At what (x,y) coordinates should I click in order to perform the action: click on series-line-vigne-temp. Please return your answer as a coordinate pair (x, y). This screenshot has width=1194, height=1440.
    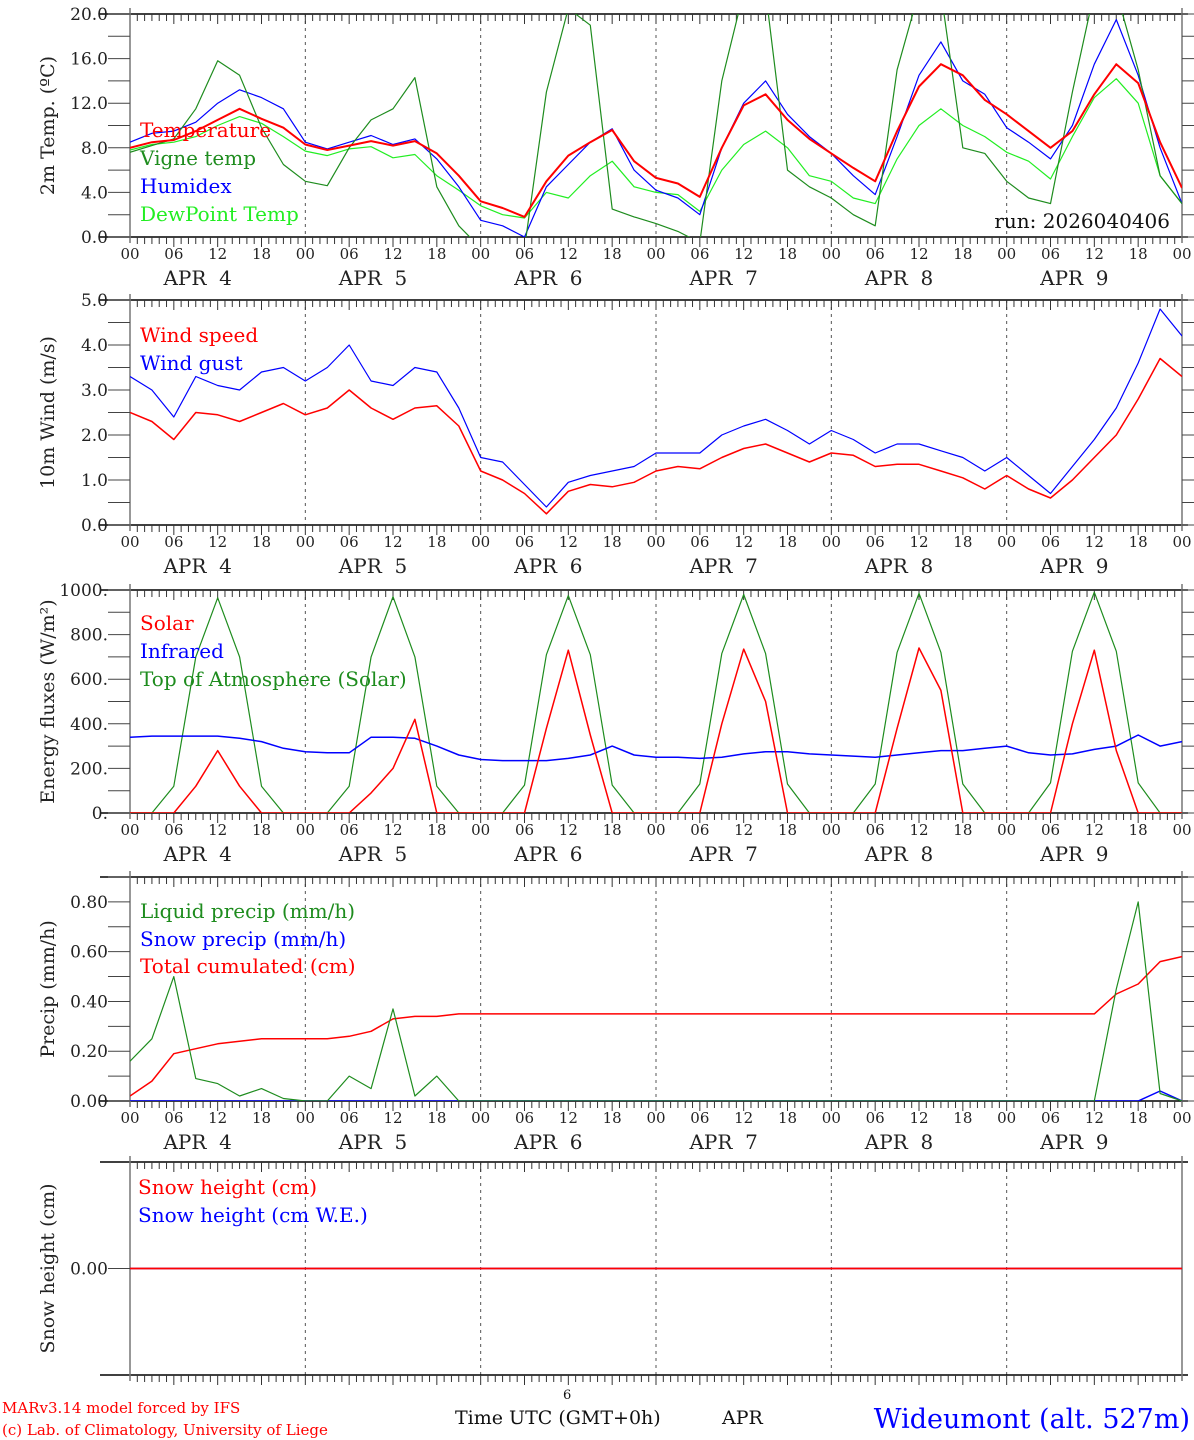
    Looking at the image, I should click on (656, 125).